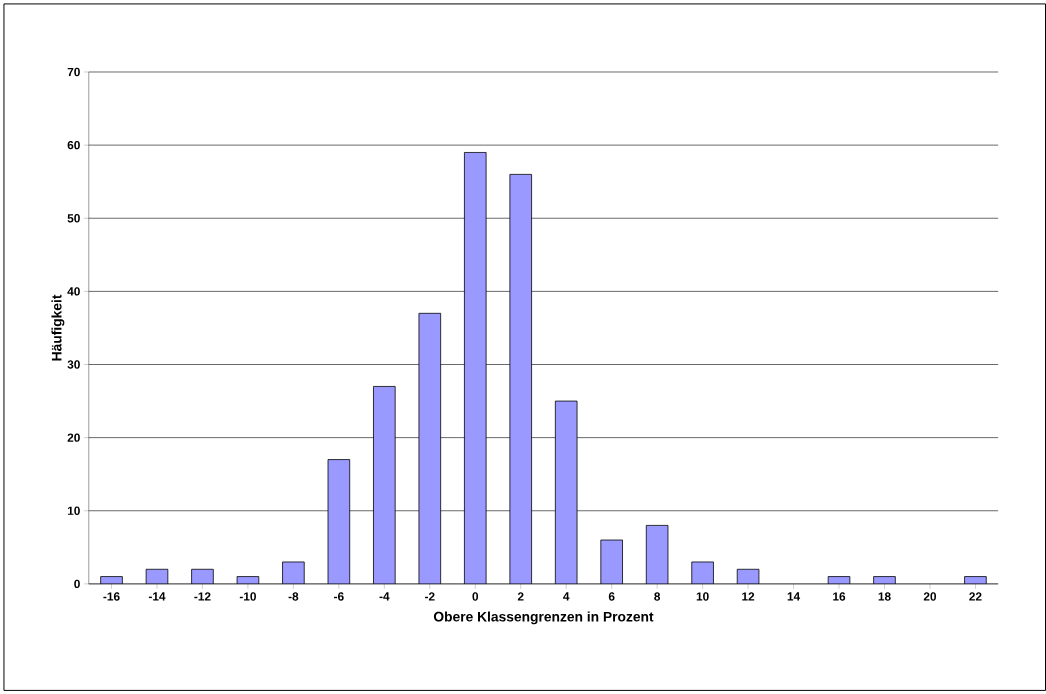  What do you see at coordinates (566, 596) in the screenshot?
I see `x-tick-label: 4` at bounding box center [566, 596].